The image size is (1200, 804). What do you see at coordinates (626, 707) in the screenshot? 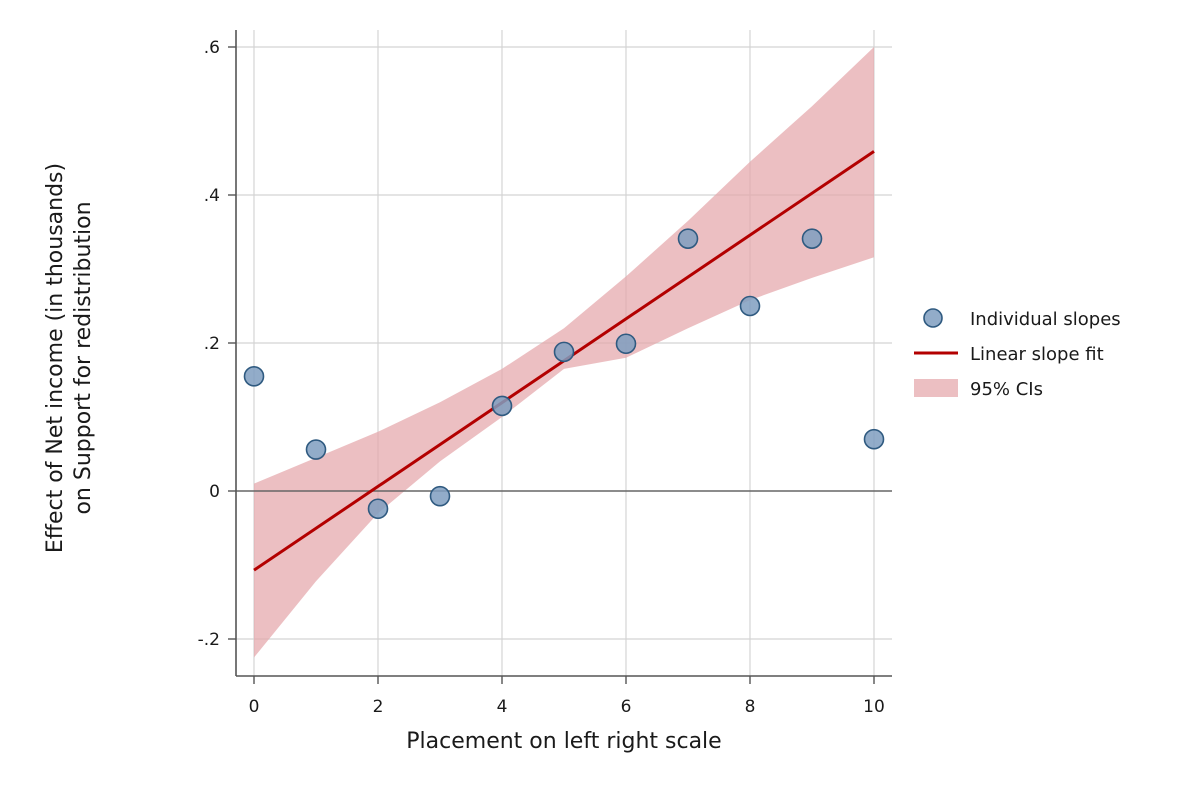
I see `x-tick-label: 6` at bounding box center [626, 707].